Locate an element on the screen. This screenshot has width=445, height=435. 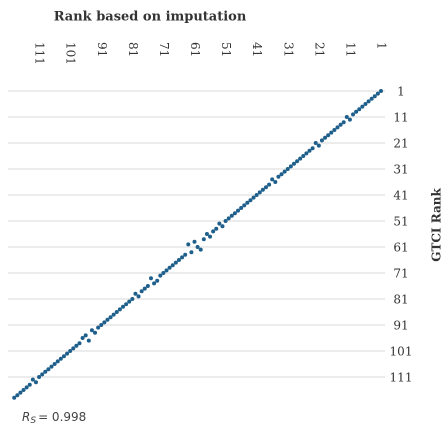
x-tick-label: 101 is located at coordinates (71, 53).